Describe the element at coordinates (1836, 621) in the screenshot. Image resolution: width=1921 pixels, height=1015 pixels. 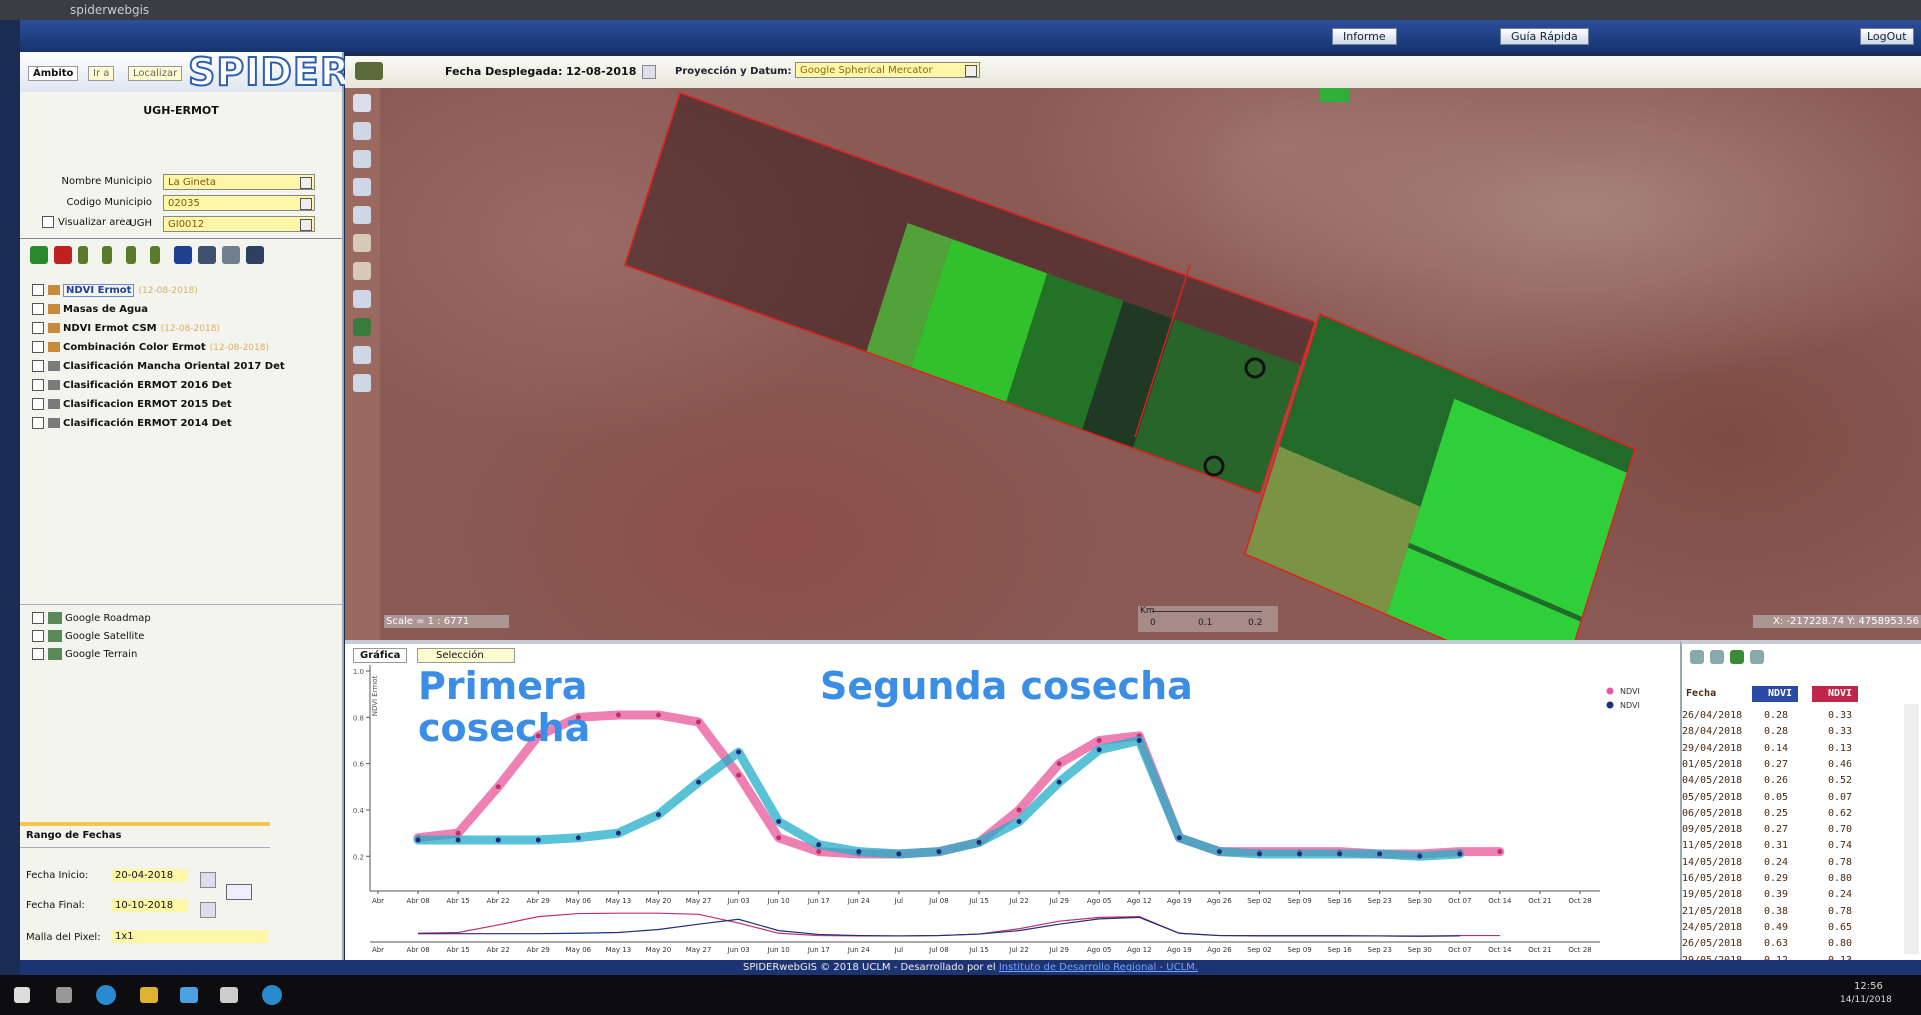
I see `map-coordinates: X: -217228.74 Y: 4758953.56` at that location.